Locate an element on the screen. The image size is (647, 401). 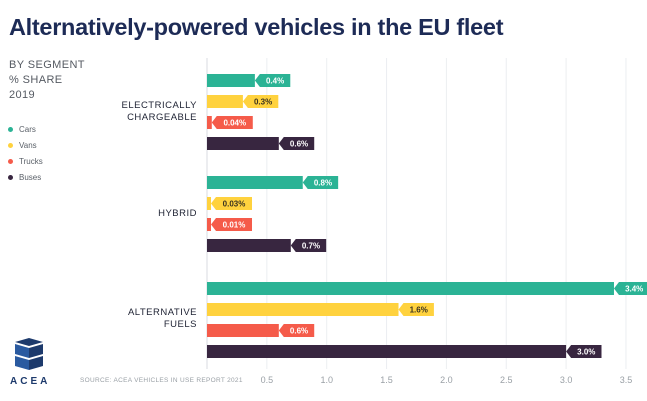
category-label-line: HYBRID is located at coordinates (177, 213).